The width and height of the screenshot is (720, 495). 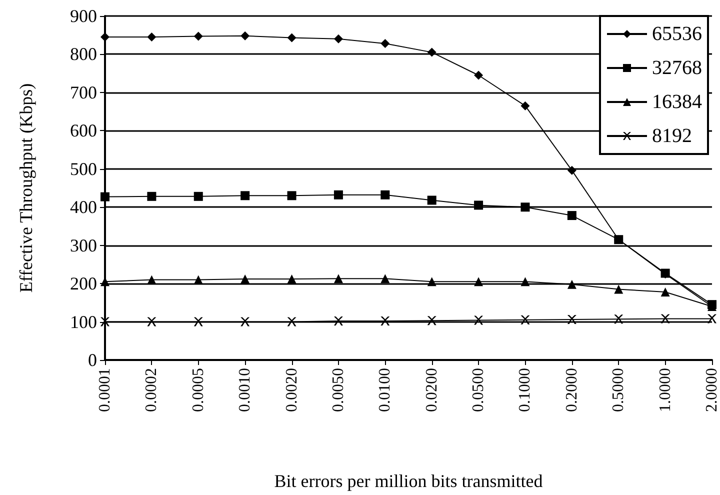 I want to click on x-tick-label: 0.1000, so click(x=525, y=390).